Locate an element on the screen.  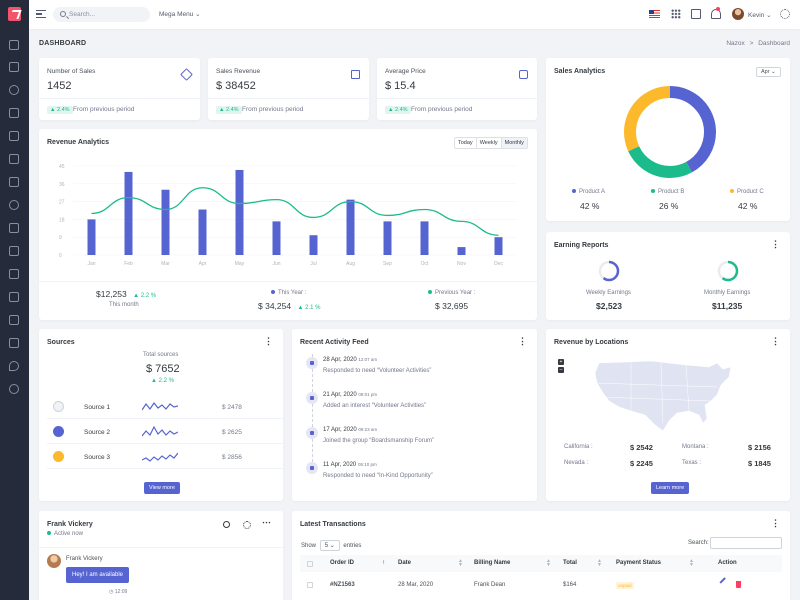
view-more-button: View more is located at coordinates (162, 488).